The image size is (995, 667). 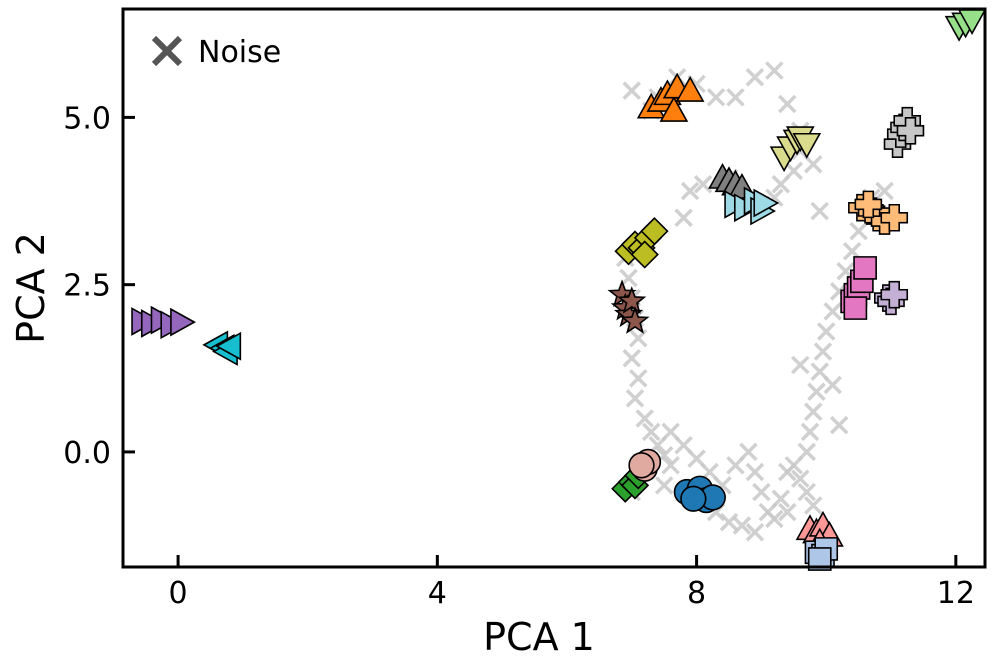 What do you see at coordinates (167, 51) in the screenshot?
I see `legend-noise-marker` at bounding box center [167, 51].